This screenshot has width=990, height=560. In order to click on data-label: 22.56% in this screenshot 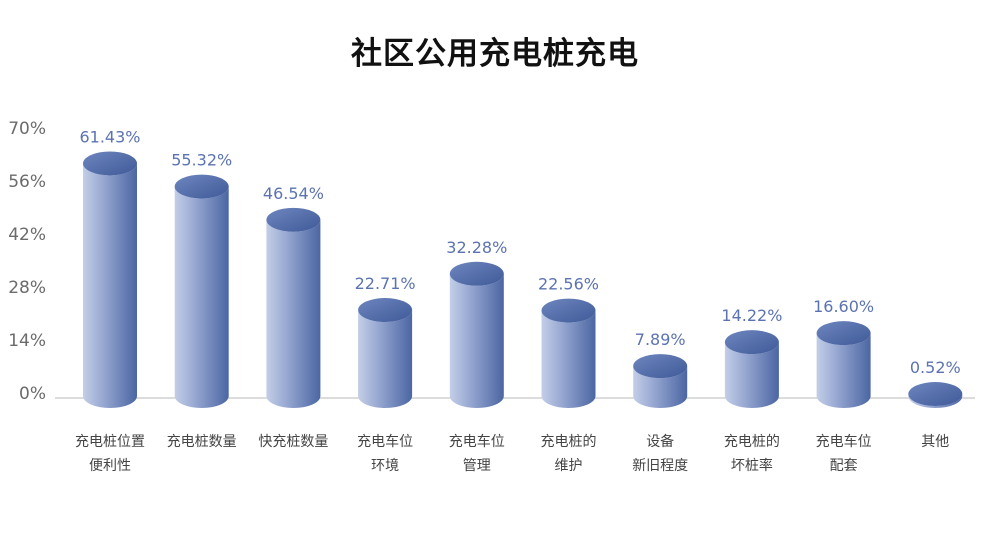, I will do `click(568, 284)`.